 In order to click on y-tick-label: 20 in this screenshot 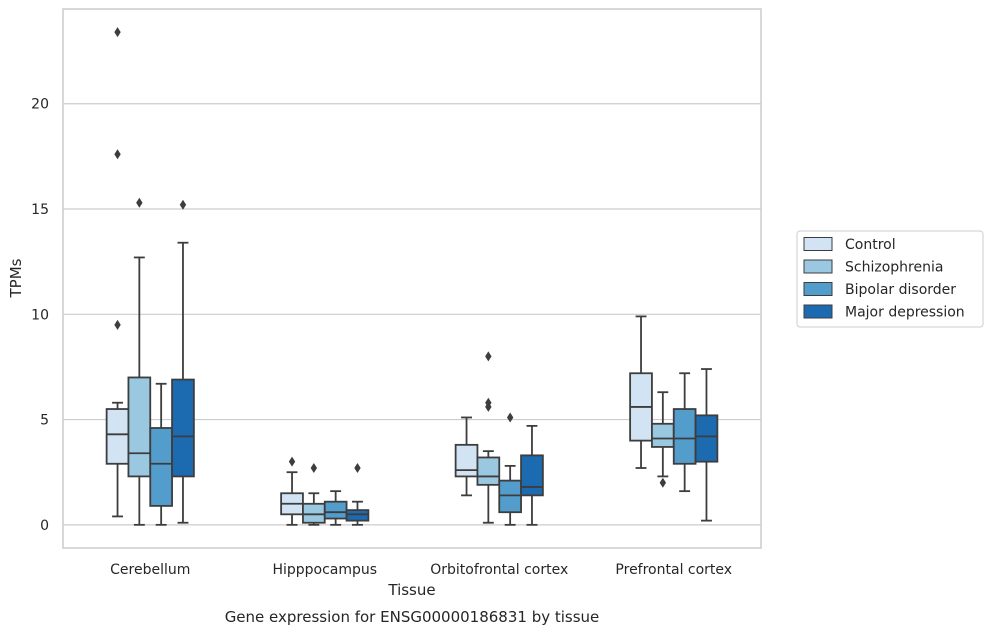, I will do `click(40, 105)`.